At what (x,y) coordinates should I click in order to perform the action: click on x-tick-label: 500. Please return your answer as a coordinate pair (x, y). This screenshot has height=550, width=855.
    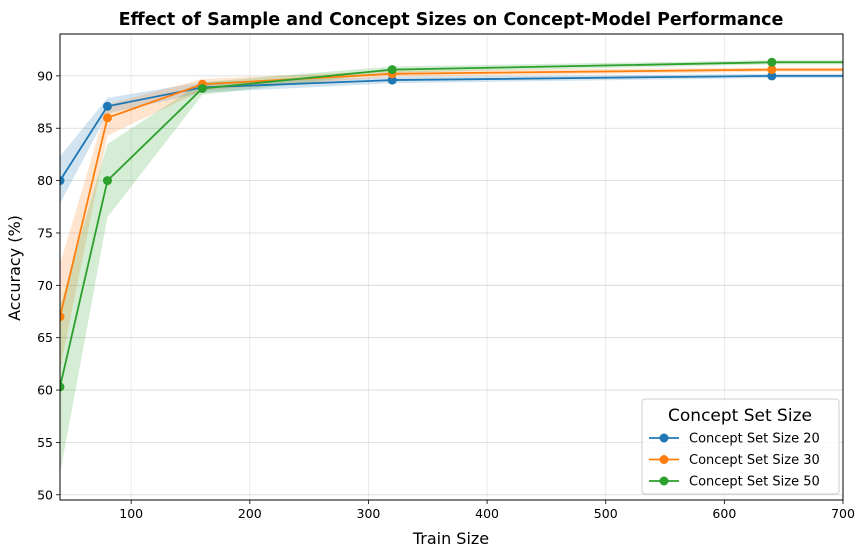
    Looking at the image, I should click on (606, 513).